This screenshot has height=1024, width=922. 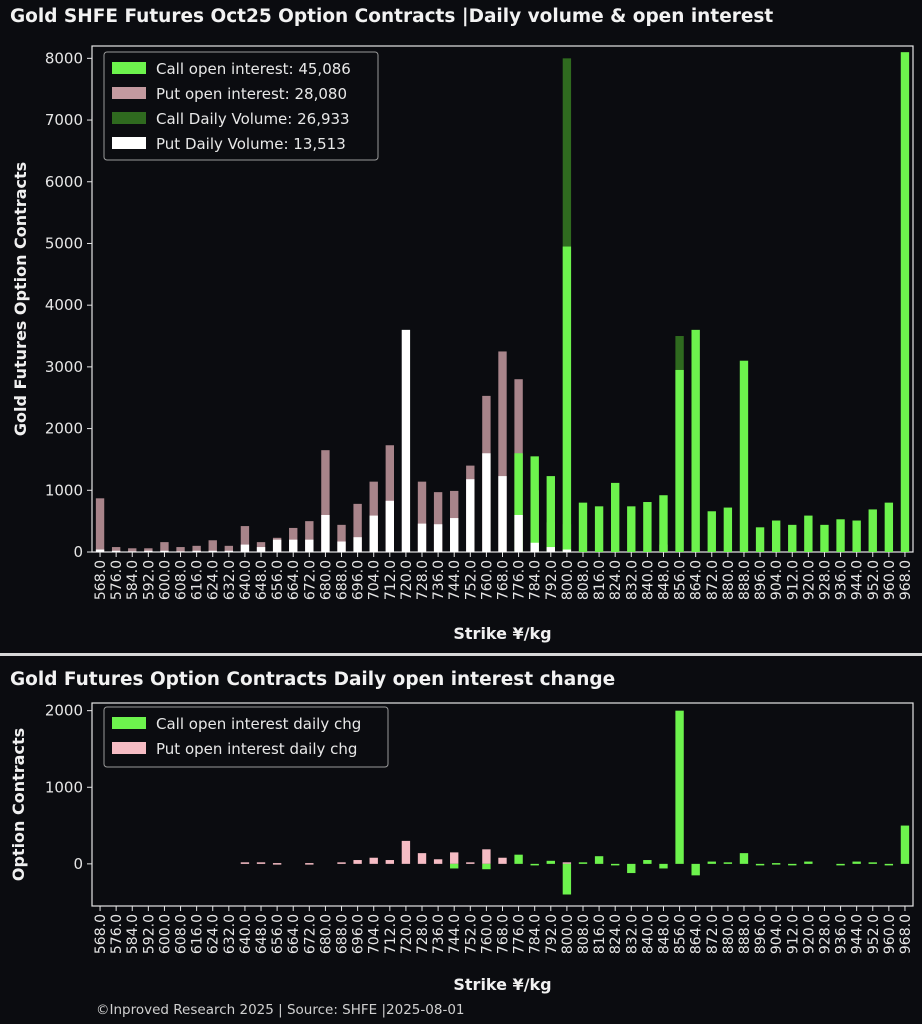 I want to click on bottom-x-tick-label: 856.0, so click(x=681, y=934).